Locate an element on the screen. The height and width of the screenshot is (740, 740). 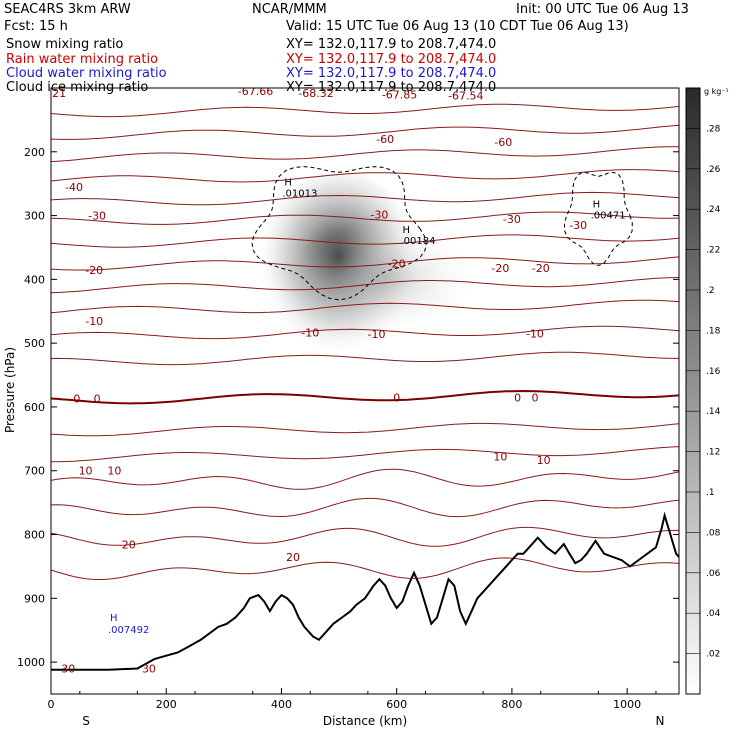
colorbar-tick-label: .1 is located at coordinates (710, 493).